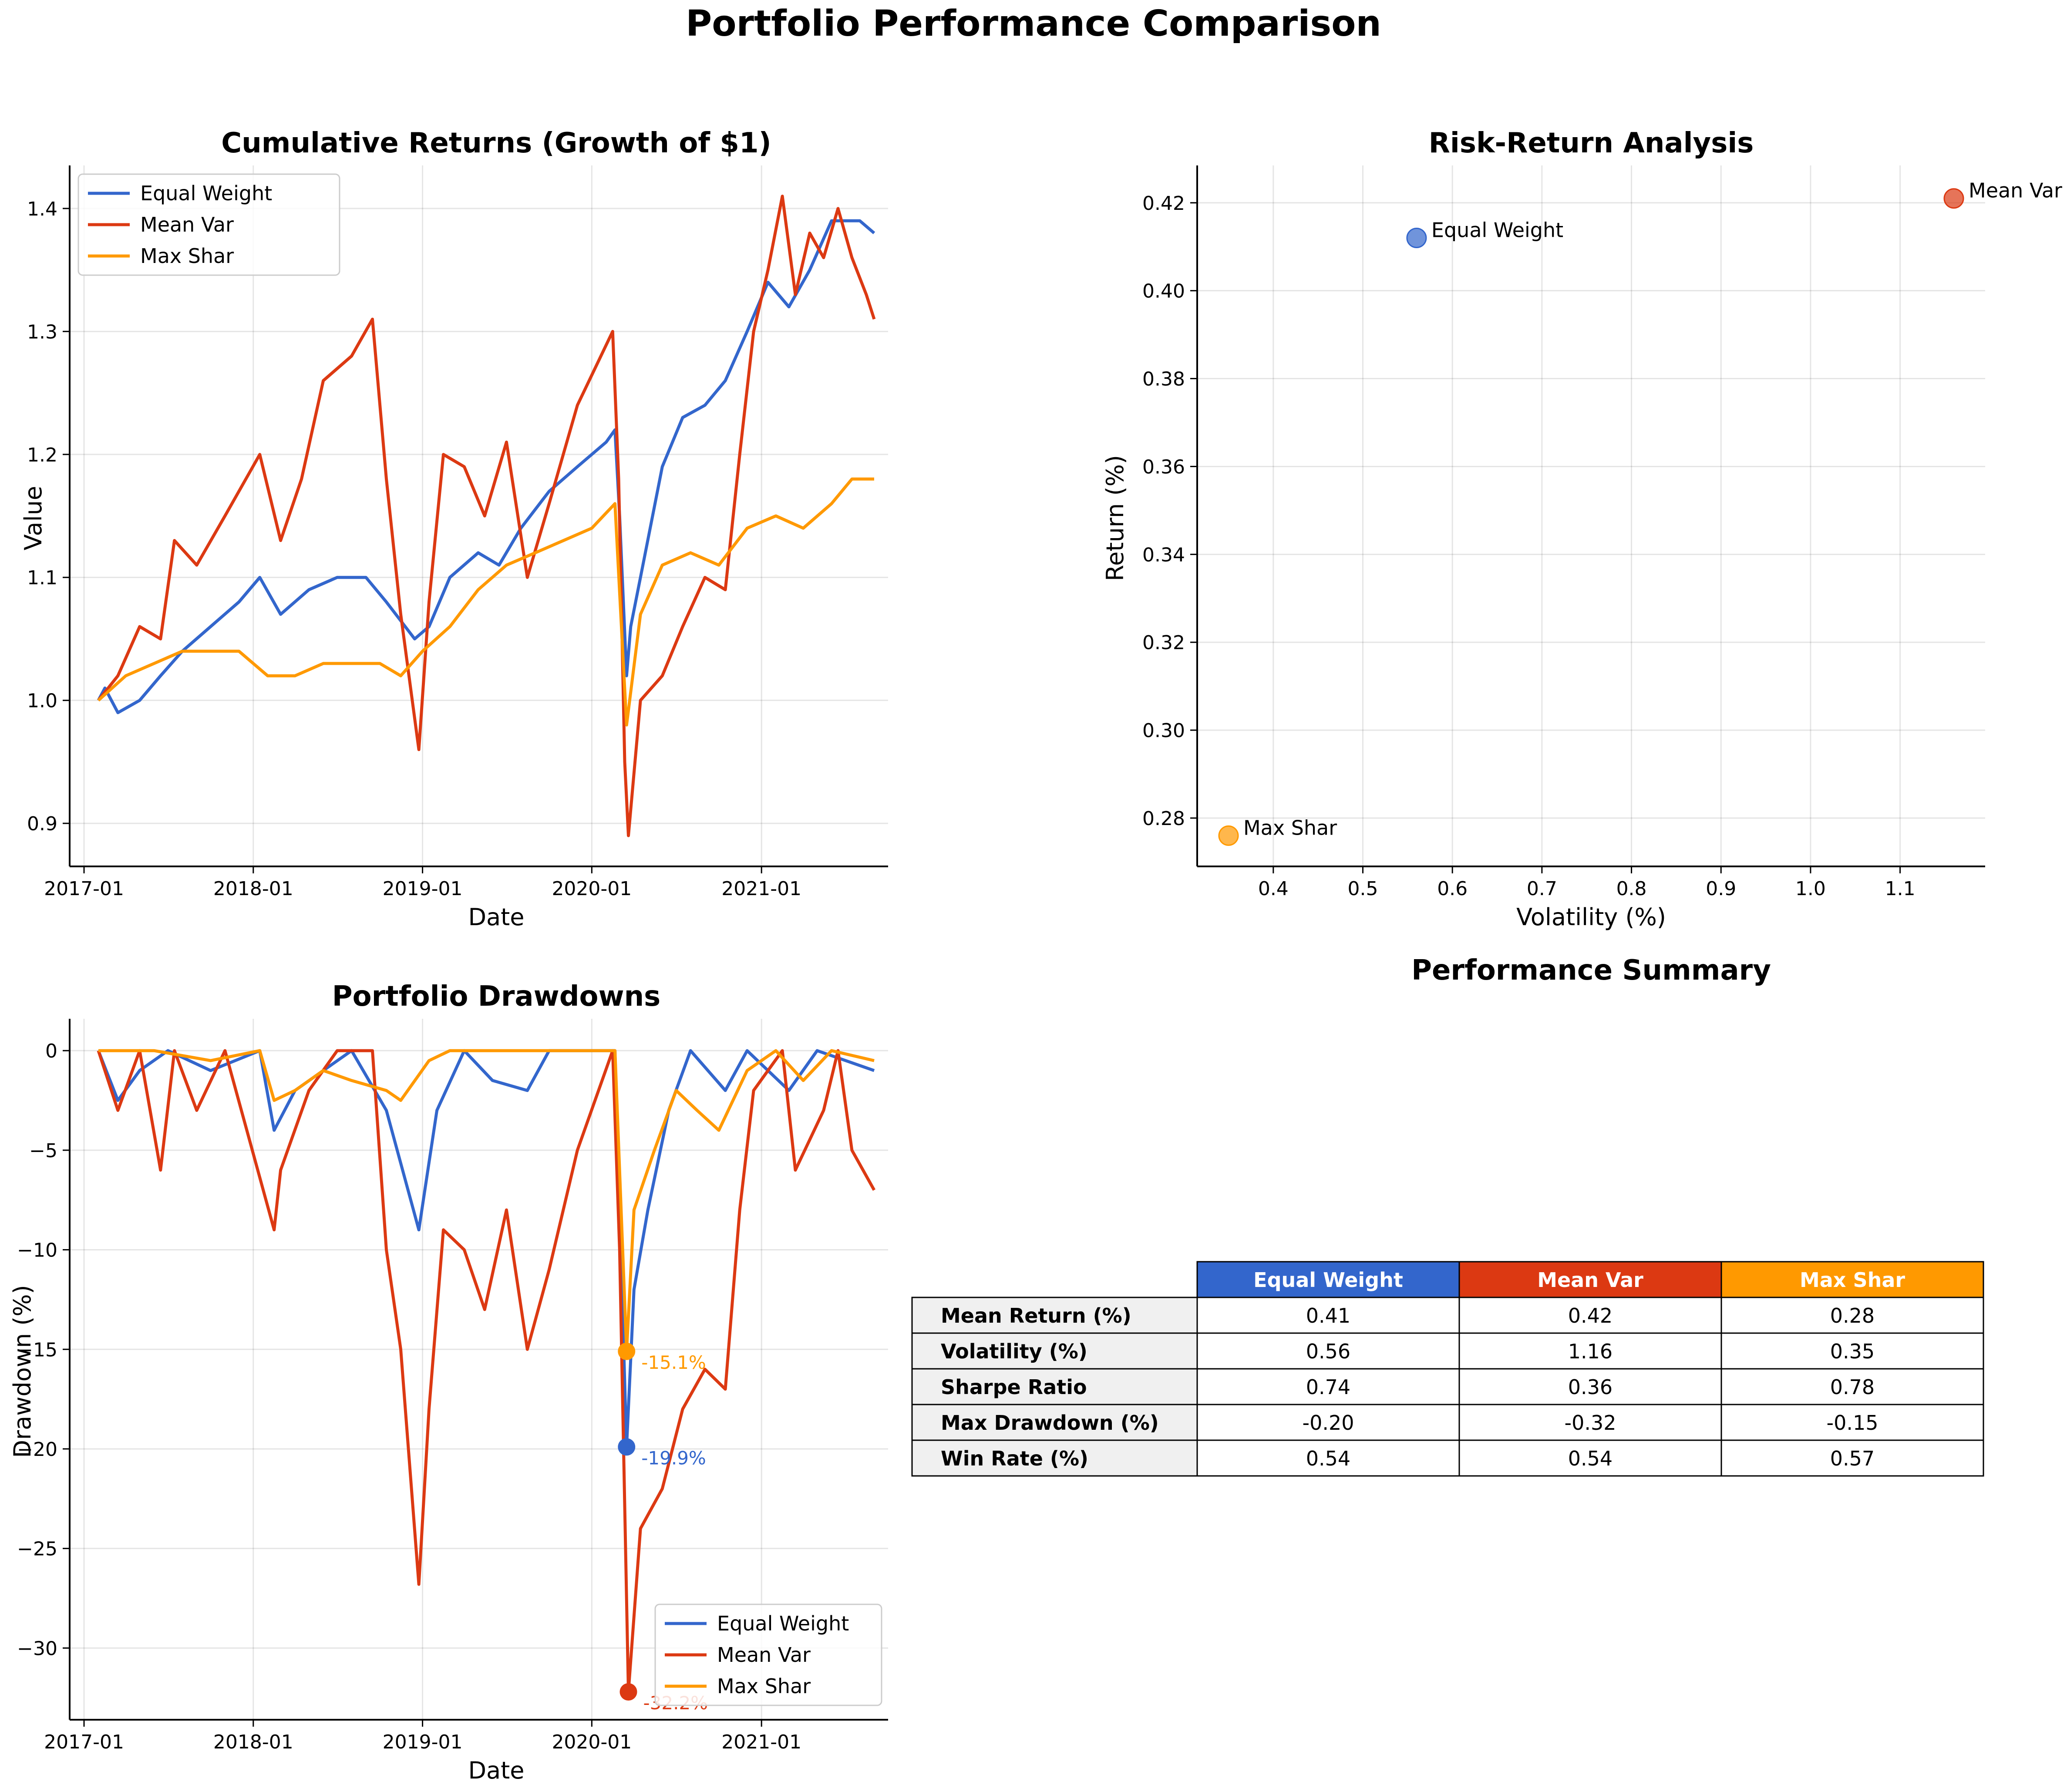 Image resolution: width=2067 pixels, height=1792 pixels. What do you see at coordinates (84, 889) in the screenshot?
I see `cumret-x-tick-label: 2017-01` at bounding box center [84, 889].